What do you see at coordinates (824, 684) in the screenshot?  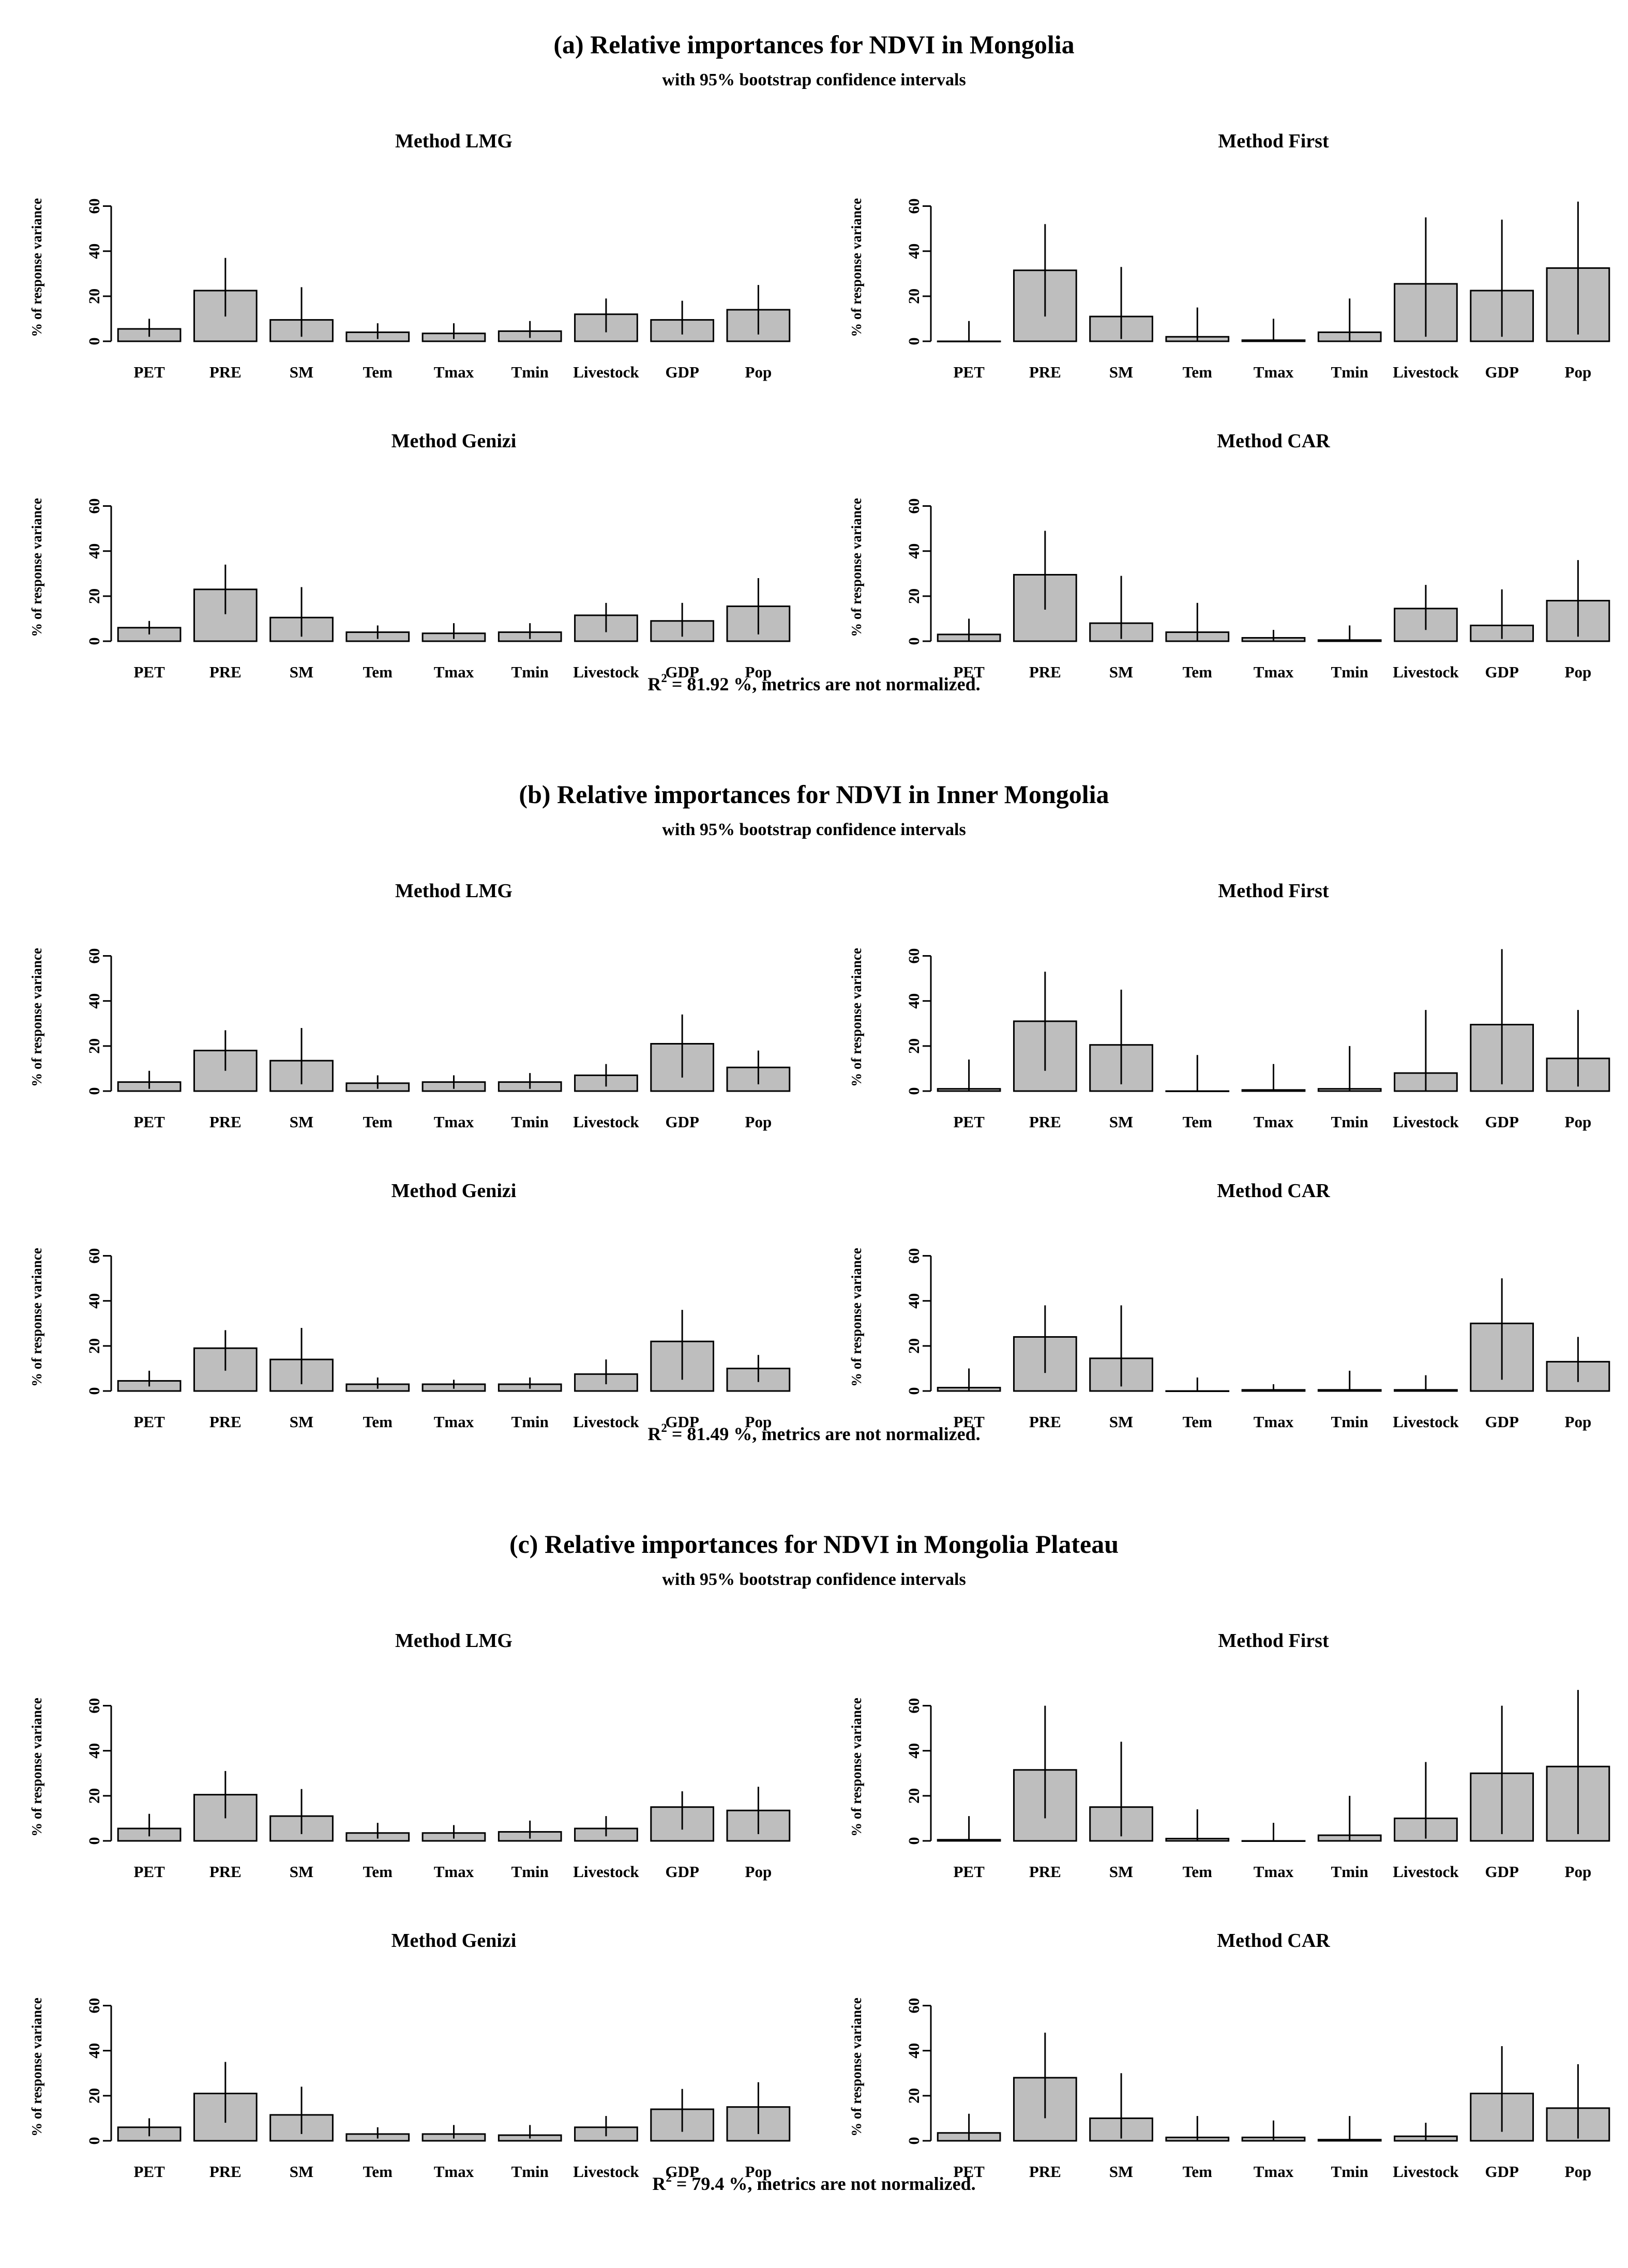 I see `r-squared-text: = 81.92 %, metrics are not normalized.` at bounding box center [824, 684].